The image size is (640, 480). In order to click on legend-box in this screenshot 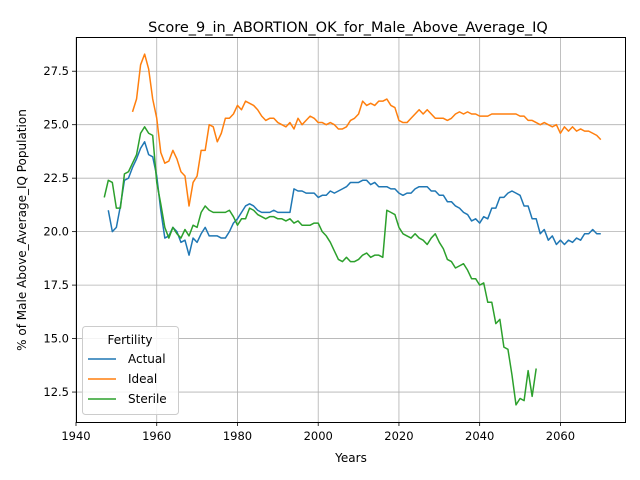, I will do `click(130, 370)`.